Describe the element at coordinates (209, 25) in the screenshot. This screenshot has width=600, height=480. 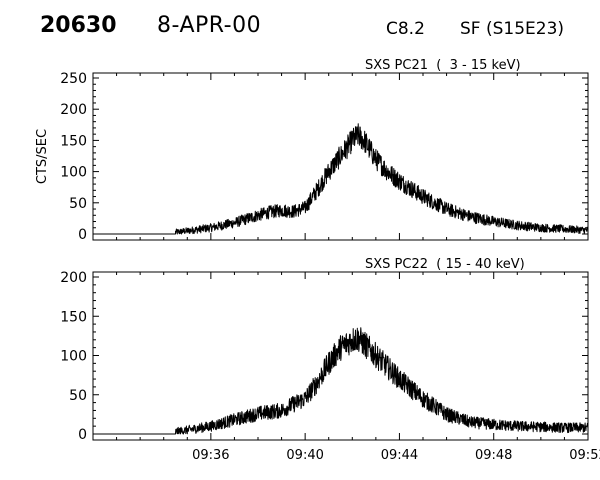
I see `event-date: 8-APR-00` at that location.